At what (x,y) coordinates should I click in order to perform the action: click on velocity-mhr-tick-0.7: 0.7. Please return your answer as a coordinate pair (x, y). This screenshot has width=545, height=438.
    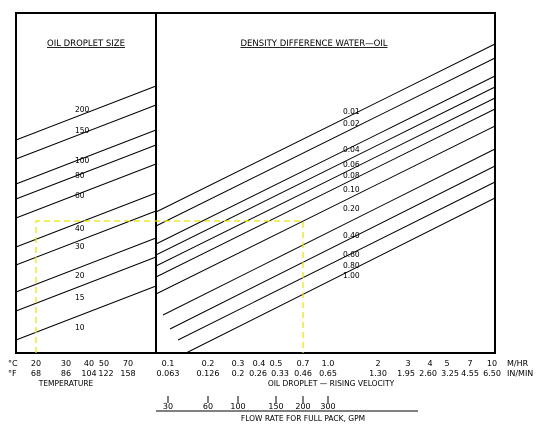
    Looking at the image, I should click on (303, 363).